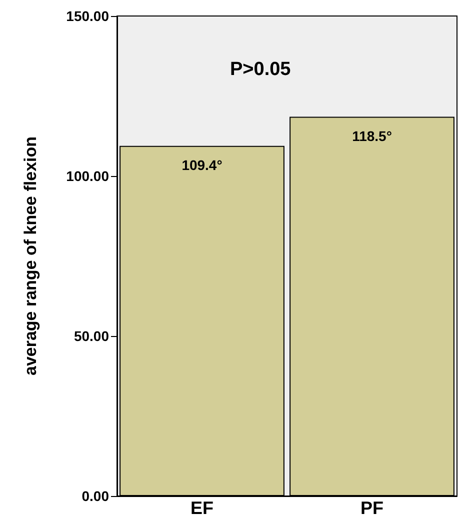 This screenshot has height=530, width=459. Describe the element at coordinates (372, 136) in the screenshot. I see `data-label: 118.5°` at that location.